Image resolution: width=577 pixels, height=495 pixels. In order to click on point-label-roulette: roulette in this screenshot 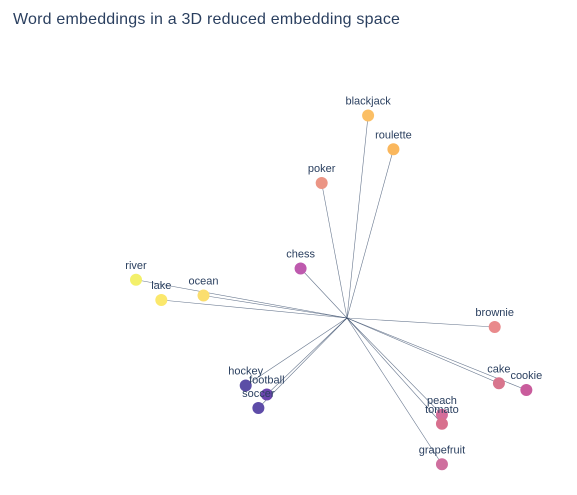, I will do `click(393, 135)`.